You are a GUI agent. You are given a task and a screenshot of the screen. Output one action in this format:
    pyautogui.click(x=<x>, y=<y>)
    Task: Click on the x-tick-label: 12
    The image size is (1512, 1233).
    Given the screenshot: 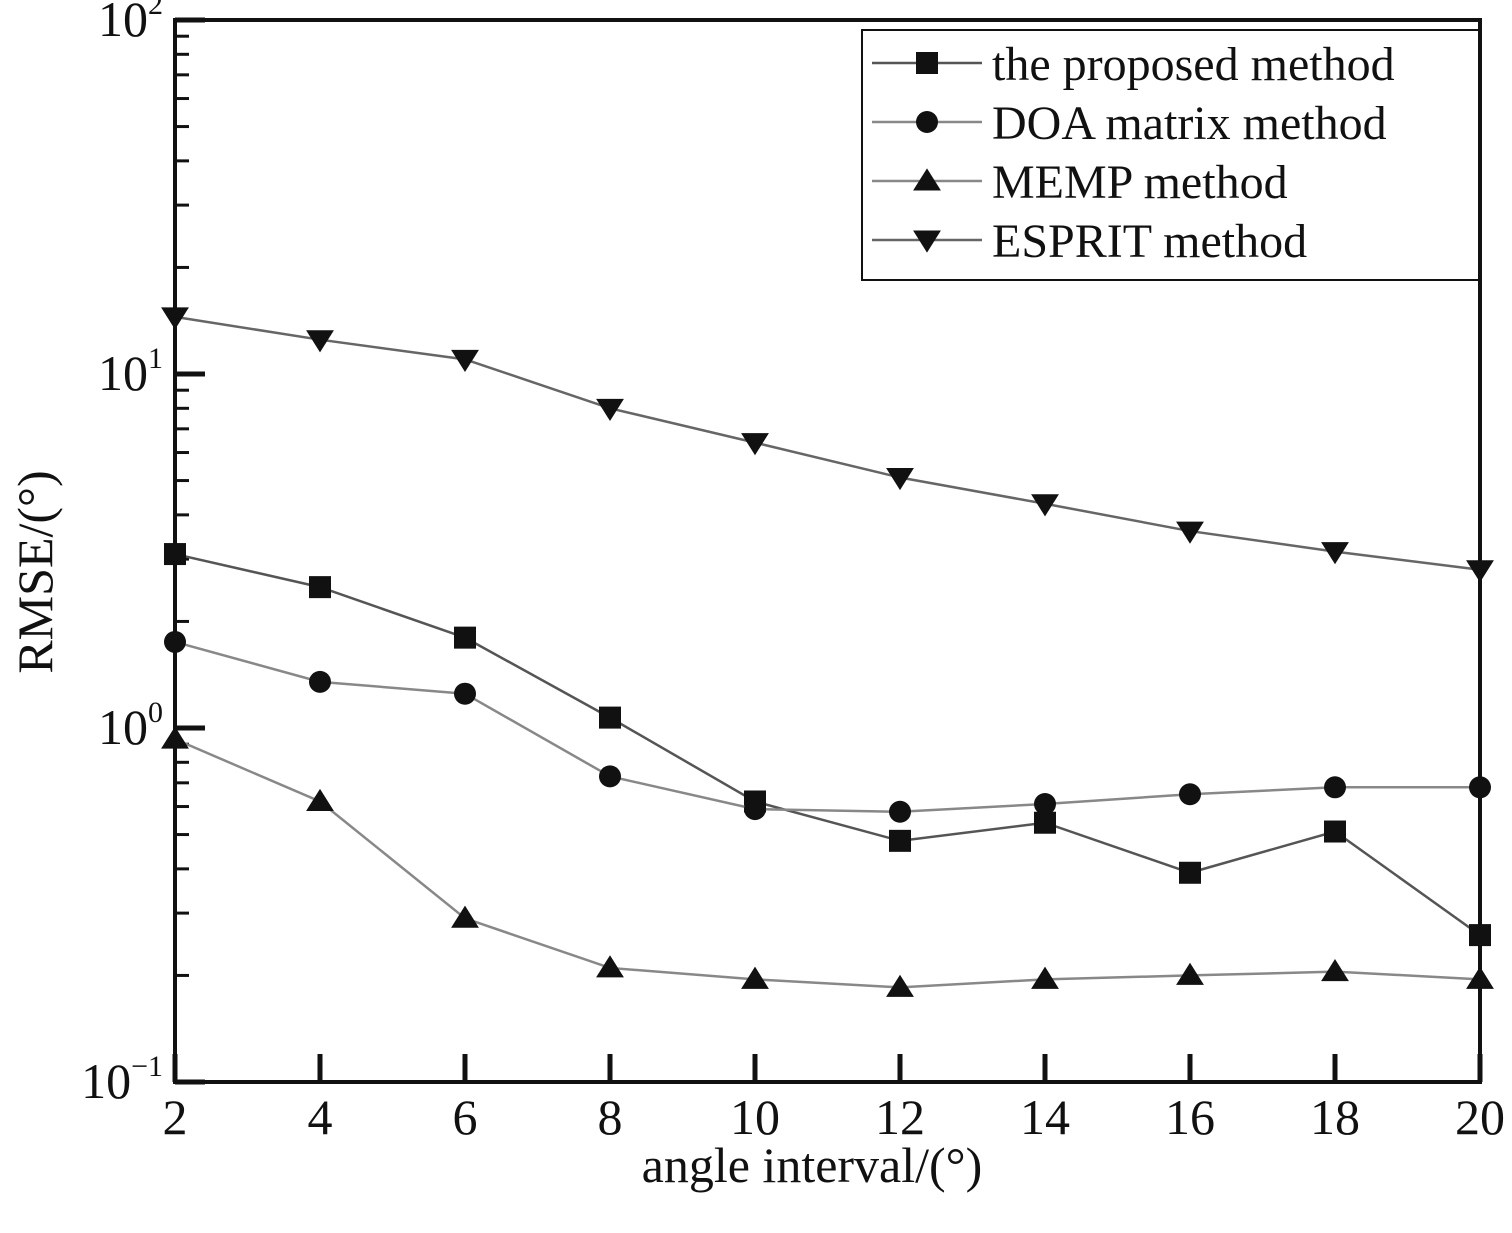 What is the action you would take?
    pyautogui.click(x=900, y=1117)
    